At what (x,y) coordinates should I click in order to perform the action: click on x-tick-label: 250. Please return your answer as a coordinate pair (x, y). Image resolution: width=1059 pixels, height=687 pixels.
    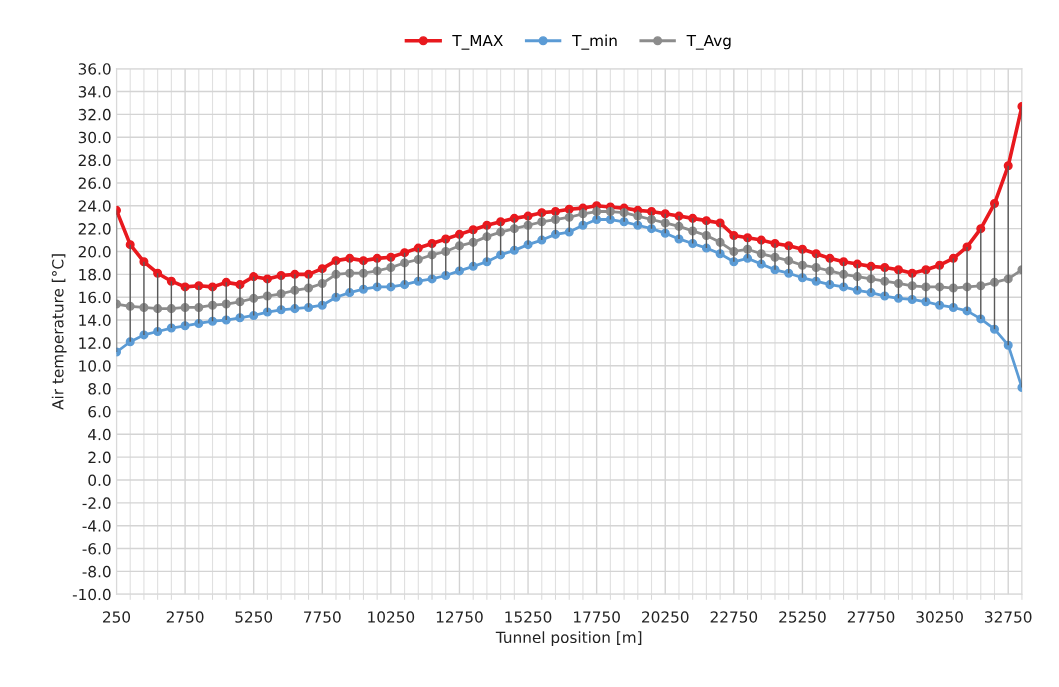
    Looking at the image, I should click on (117, 617).